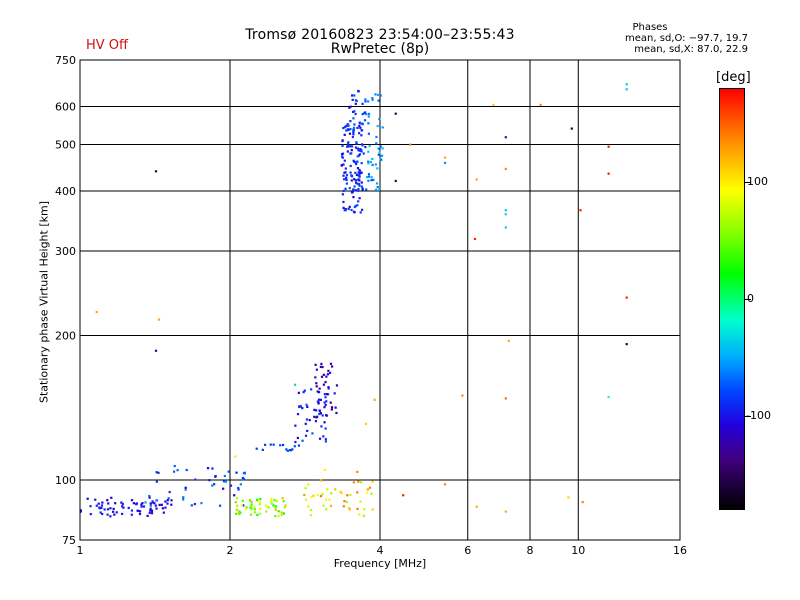 This screenshot has width=800, height=600. Describe the element at coordinates (380, 563) in the screenshot. I see `x-axis-label: Frequency [MHz]` at that location.